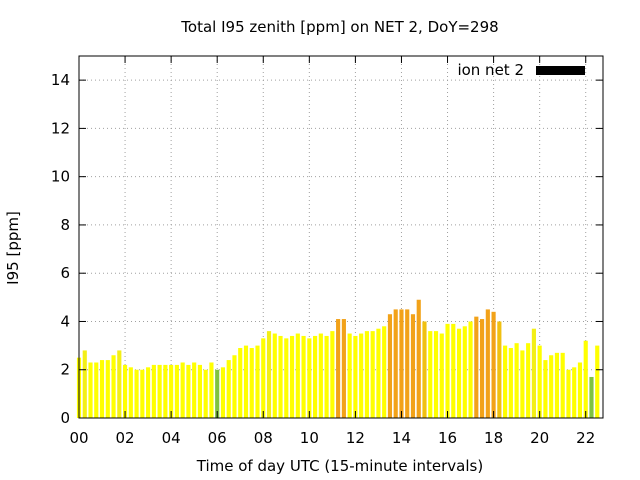 Image resolution: width=640 pixels, height=480 pixels. Describe the element at coordinates (171, 438) in the screenshot. I see `x-tick-label: 04` at that location.